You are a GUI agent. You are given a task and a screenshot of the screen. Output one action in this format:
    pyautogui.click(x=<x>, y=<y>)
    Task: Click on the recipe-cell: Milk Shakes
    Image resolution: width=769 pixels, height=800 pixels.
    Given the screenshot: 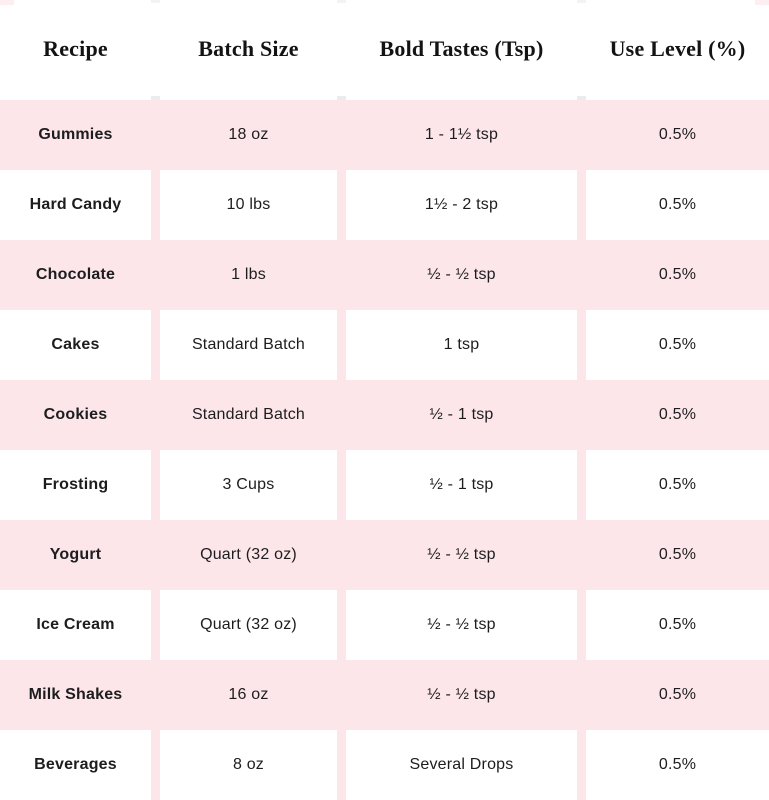 What is the action you would take?
    pyautogui.click(x=75, y=695)
    